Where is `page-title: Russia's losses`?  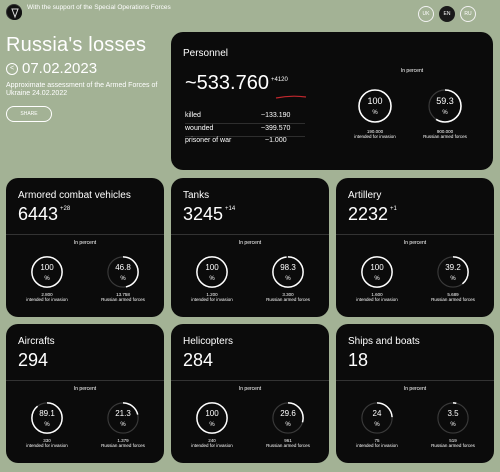 page-title: Russia's losses is located at coordinates (76, 45).